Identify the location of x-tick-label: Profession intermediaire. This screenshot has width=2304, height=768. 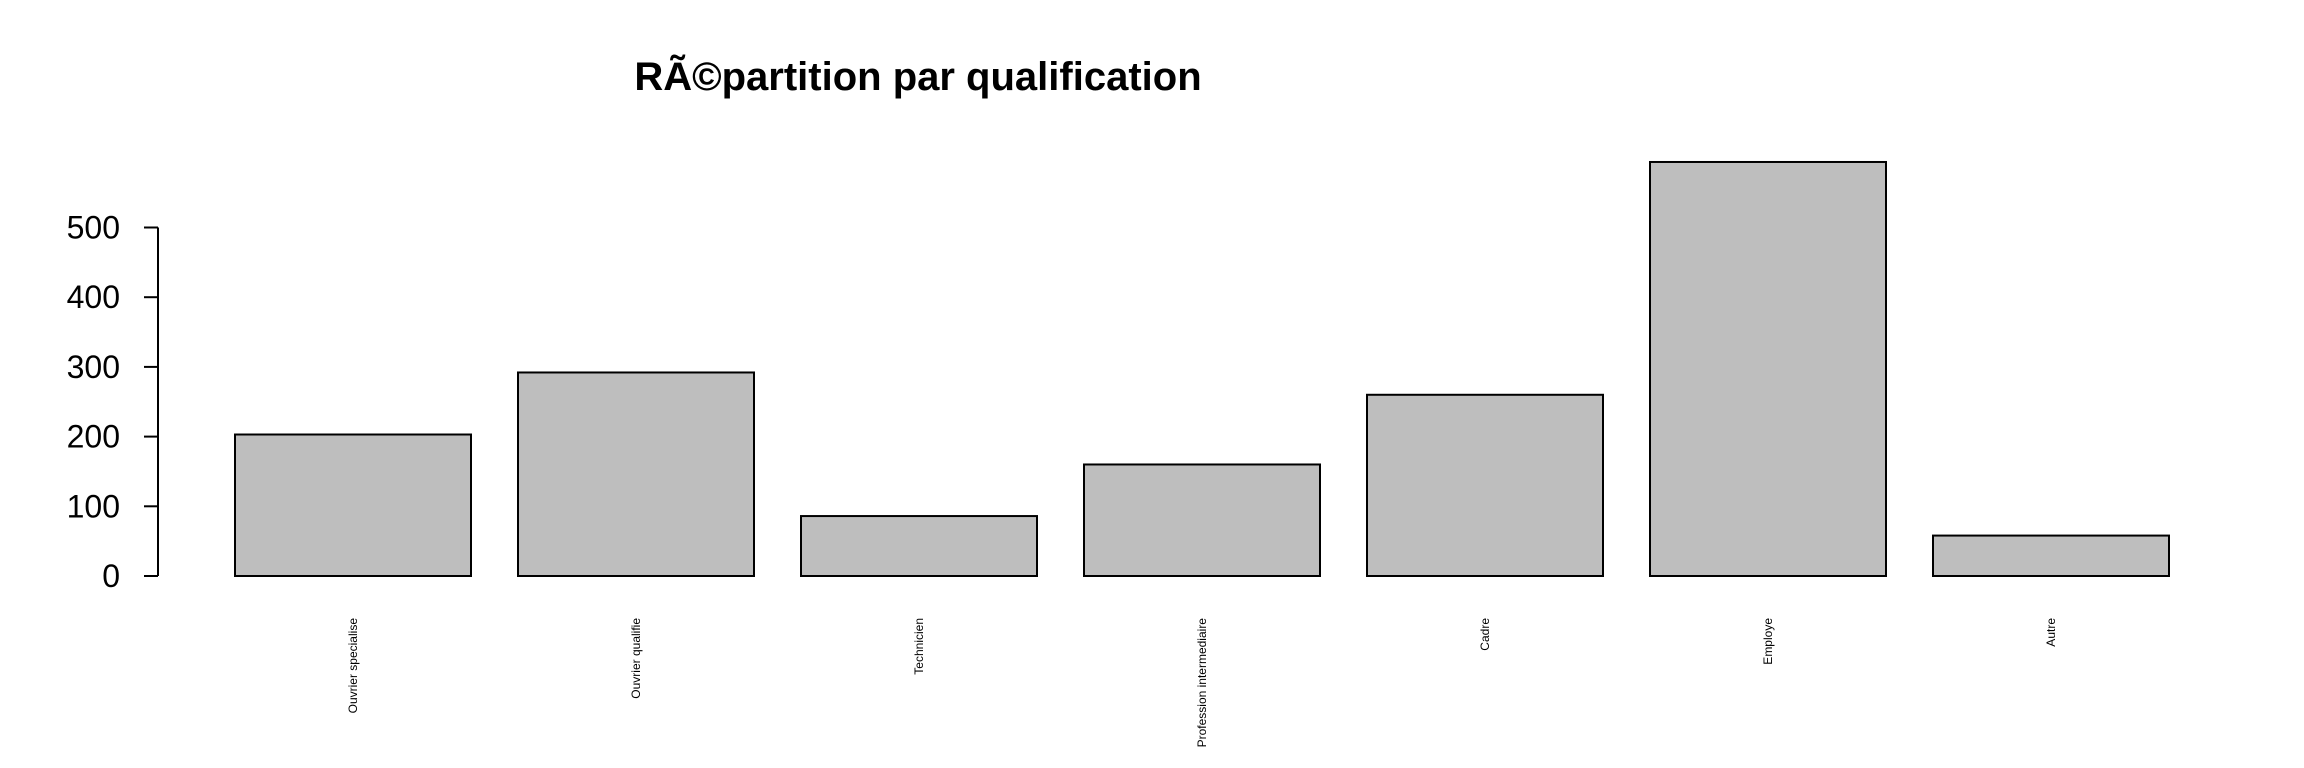
(1202, 683).